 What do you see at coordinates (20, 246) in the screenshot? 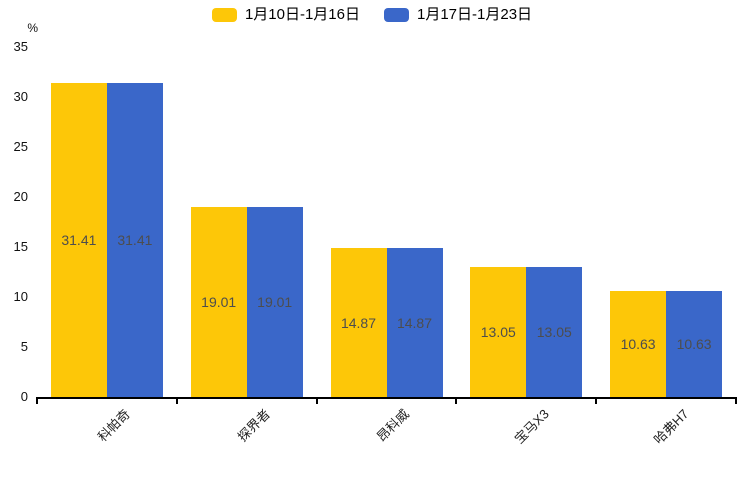
I see `y-tick-label: 15` at bounding box center [20, 246].